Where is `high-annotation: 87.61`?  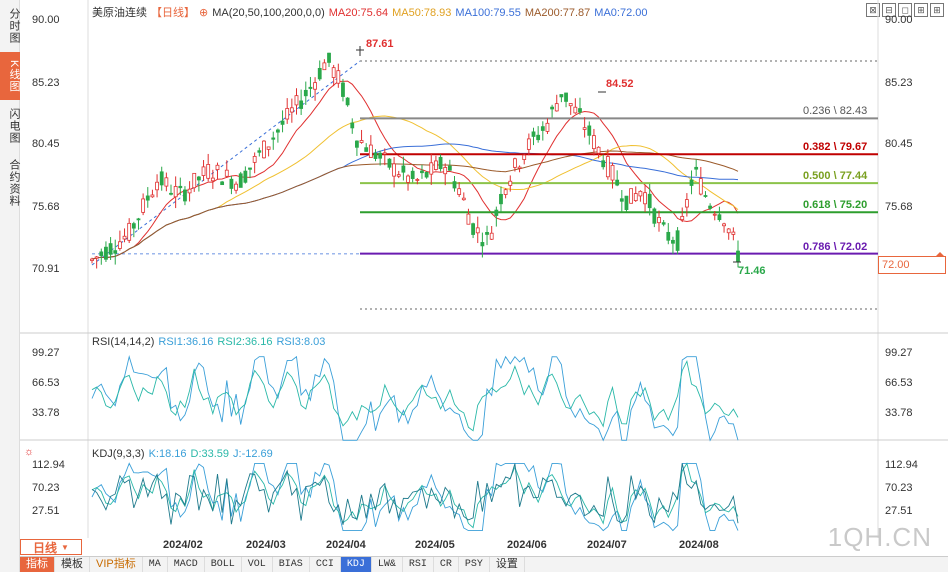
high-annotation: 87.61 is located at coordinates (380, 44).